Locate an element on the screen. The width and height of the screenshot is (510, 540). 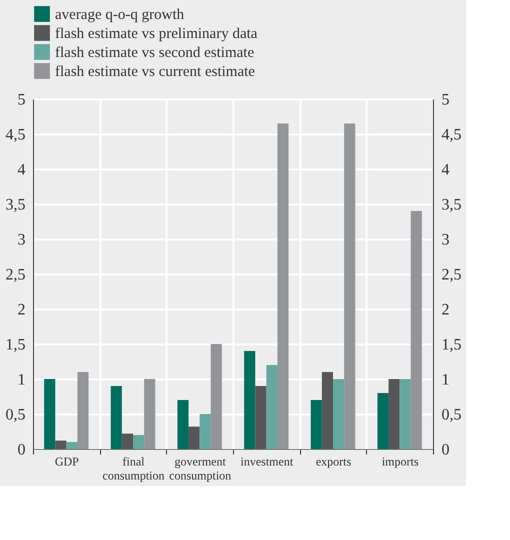
y2-tick-label: 3,5 is located at coordinates (452, 205).